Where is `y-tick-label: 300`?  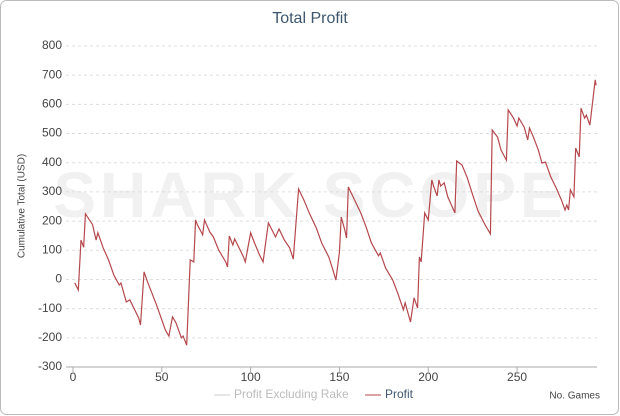 y-tick-label: 300 is located at coordinates (52, 191).